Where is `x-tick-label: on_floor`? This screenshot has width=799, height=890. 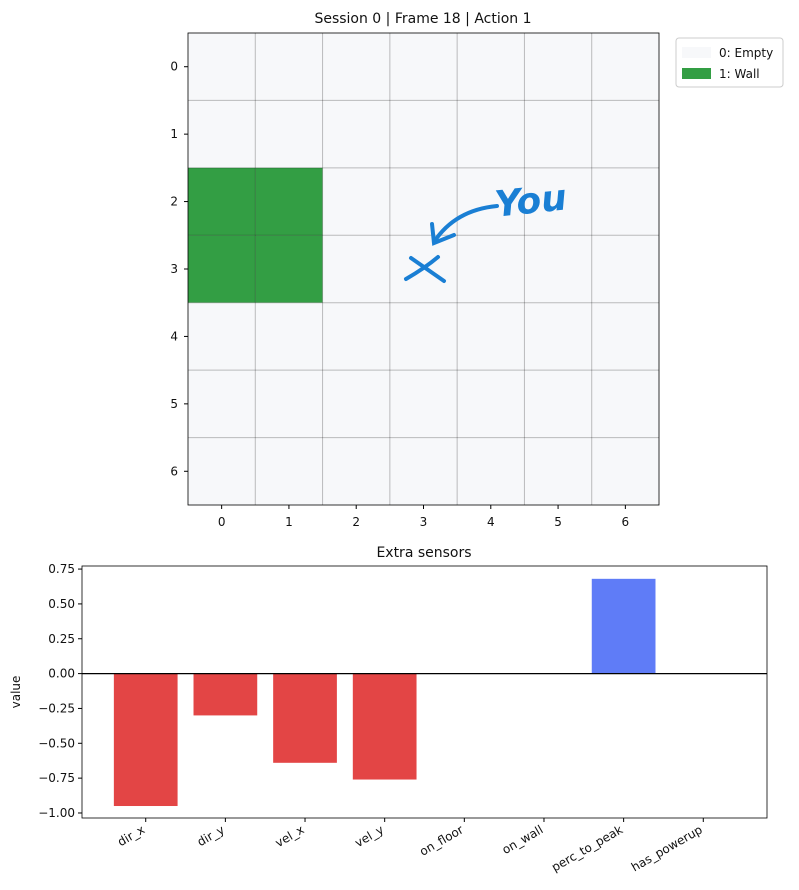 x-tick-label: on_floor is located at coordinates (441, 840).